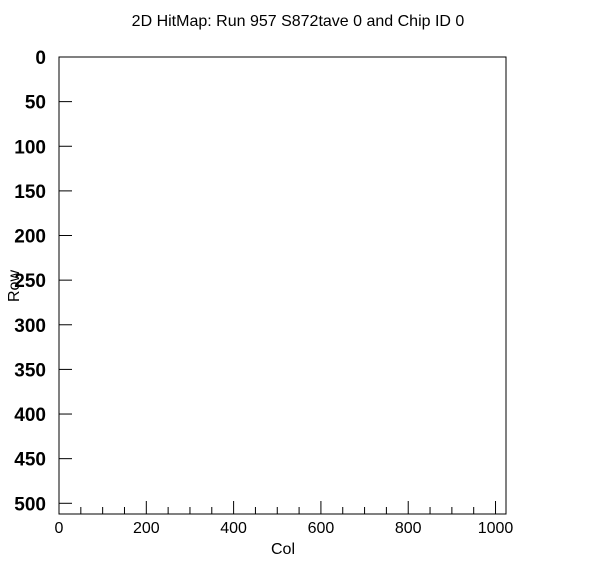 This screenshot has height=572, width=596. I want to click on y-tick-label: 400, so click(30, 415).